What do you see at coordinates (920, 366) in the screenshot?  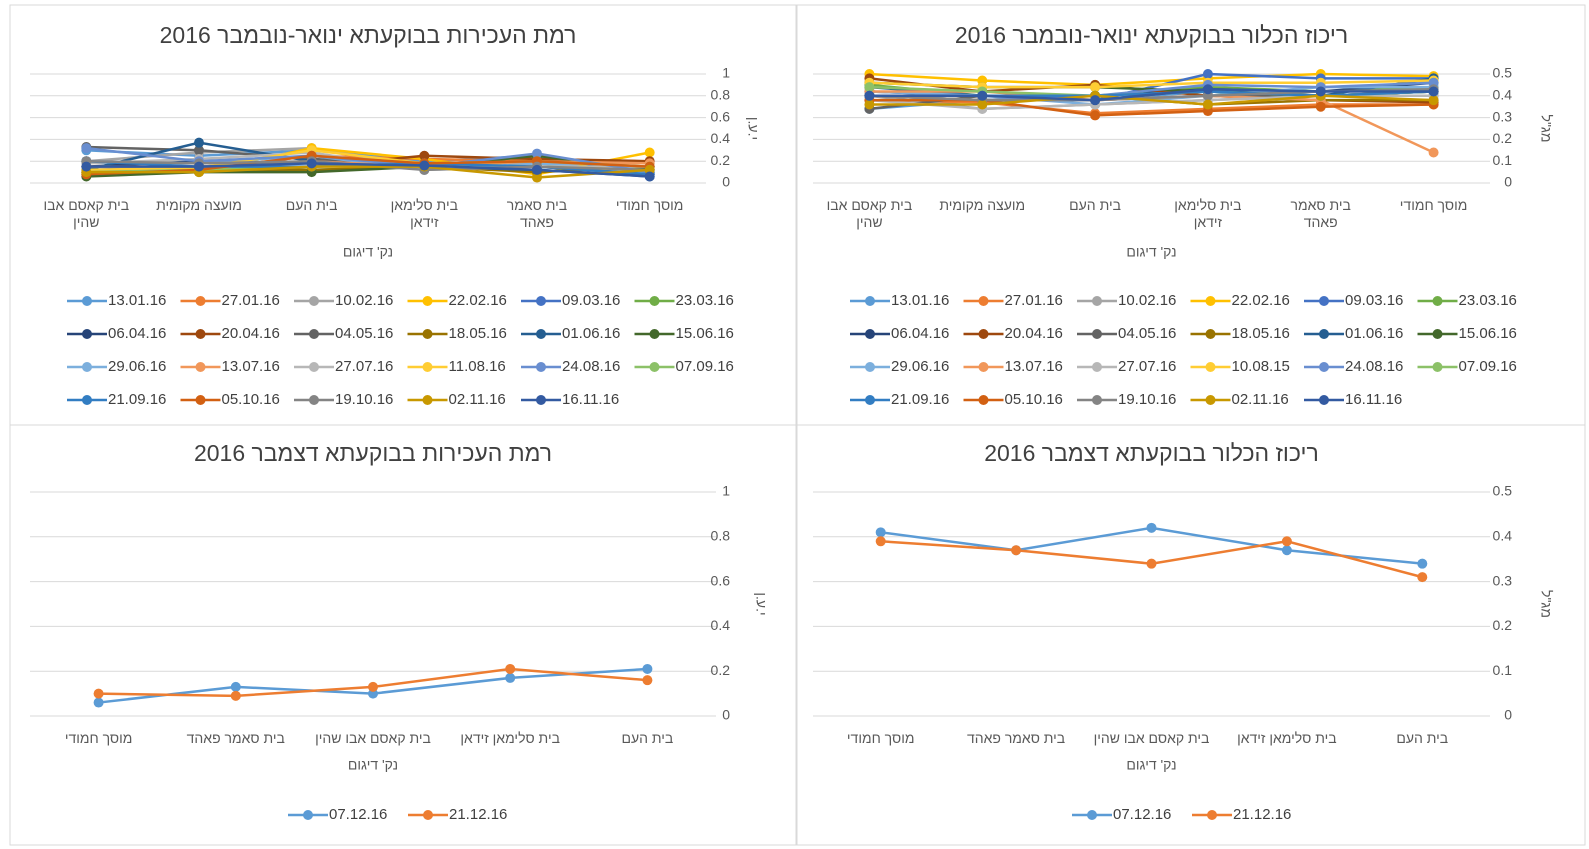 I see `legend-label: 29.06.16` at bounding box center [920, 366].